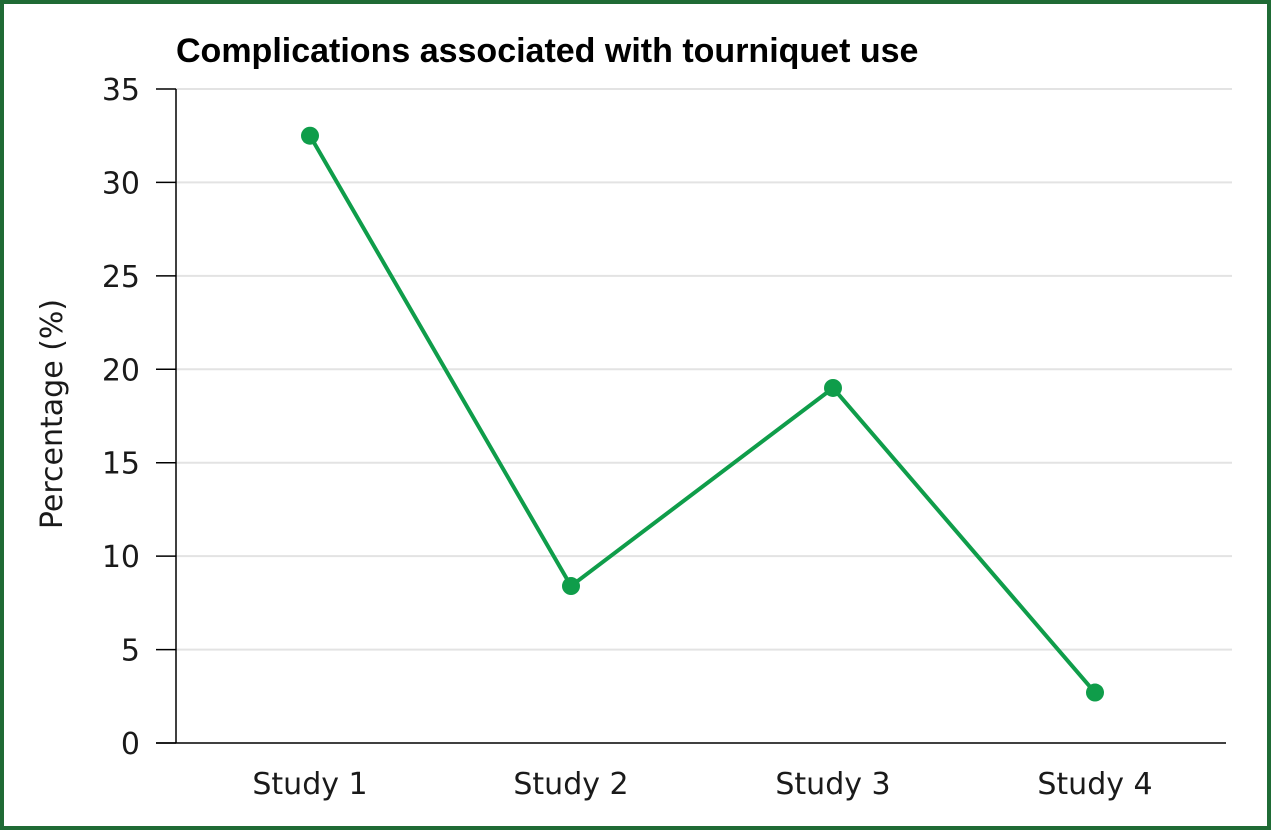  I want to click on y-tick-label: 25, so click(121, 277).